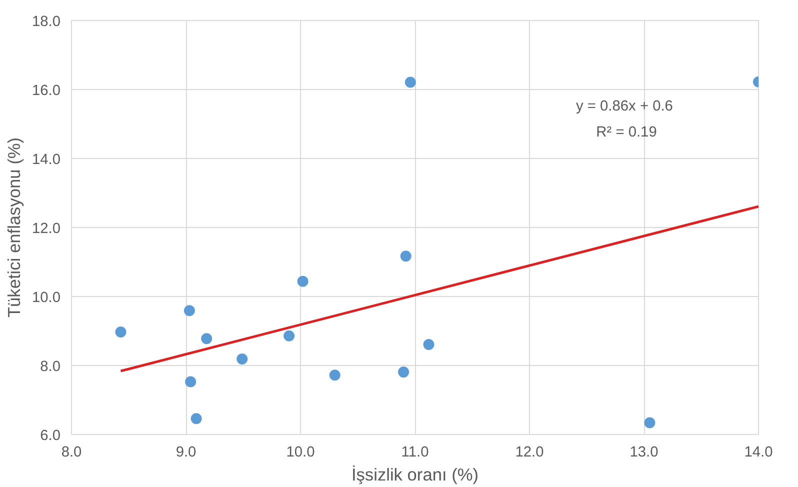 The height and width of the screenshot is (487, 798). Describe the element at coordinates (46, 229) in the screenshot. I see `y-tick-label: 12.0` at that location.